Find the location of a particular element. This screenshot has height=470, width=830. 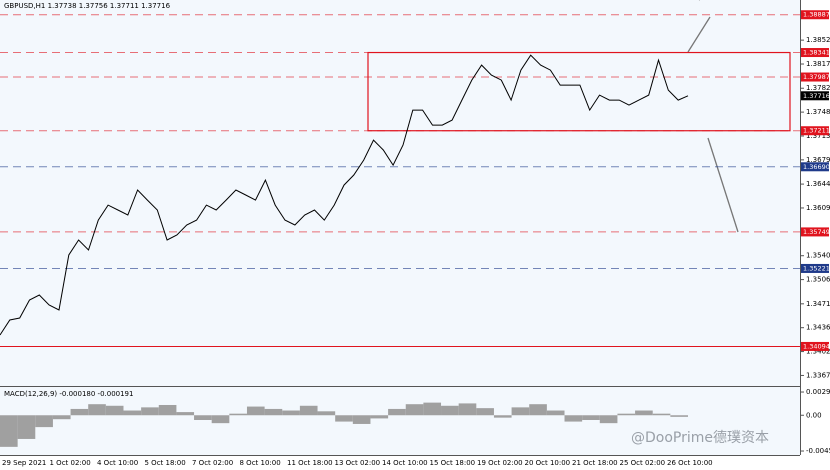

x-tick-label: 5 Oct 18:00 is located at coordinates (165, 463).